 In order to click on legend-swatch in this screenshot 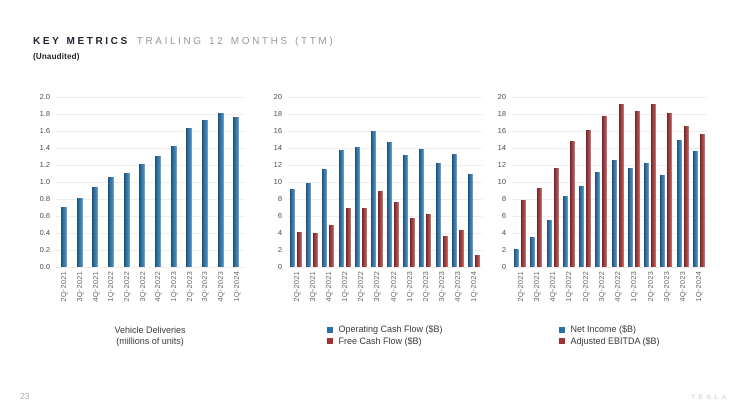, I will do `click(562, 329)`.